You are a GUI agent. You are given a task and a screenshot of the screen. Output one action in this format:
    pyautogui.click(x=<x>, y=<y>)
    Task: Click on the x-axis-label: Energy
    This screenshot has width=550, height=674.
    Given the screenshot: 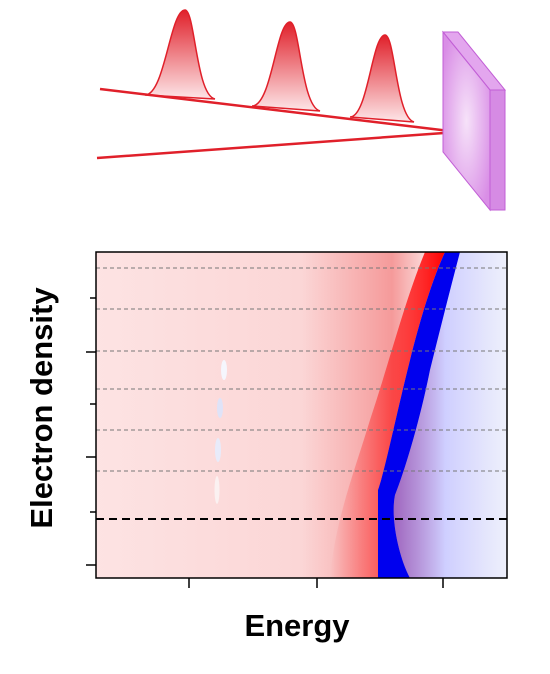 What is the action you would take?
    pyautogui.click(x=297, y=625)
    